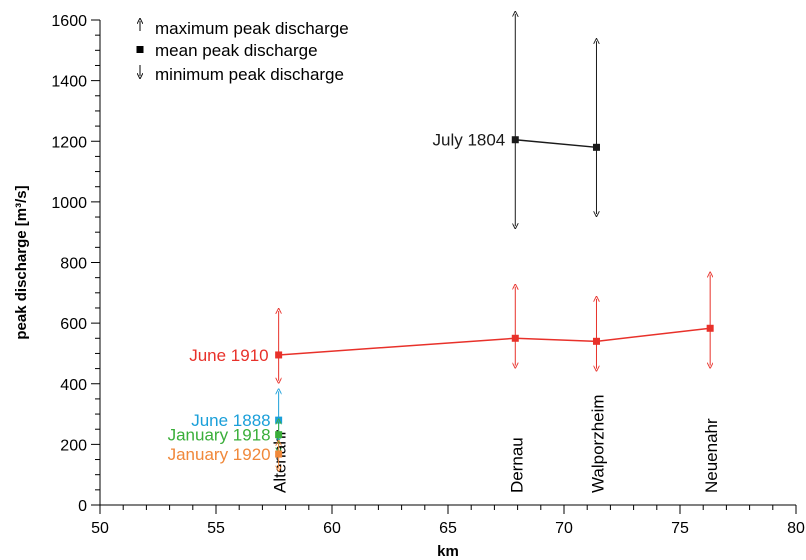  I want to click on y-tick-label: 1600, so click(69, 21).